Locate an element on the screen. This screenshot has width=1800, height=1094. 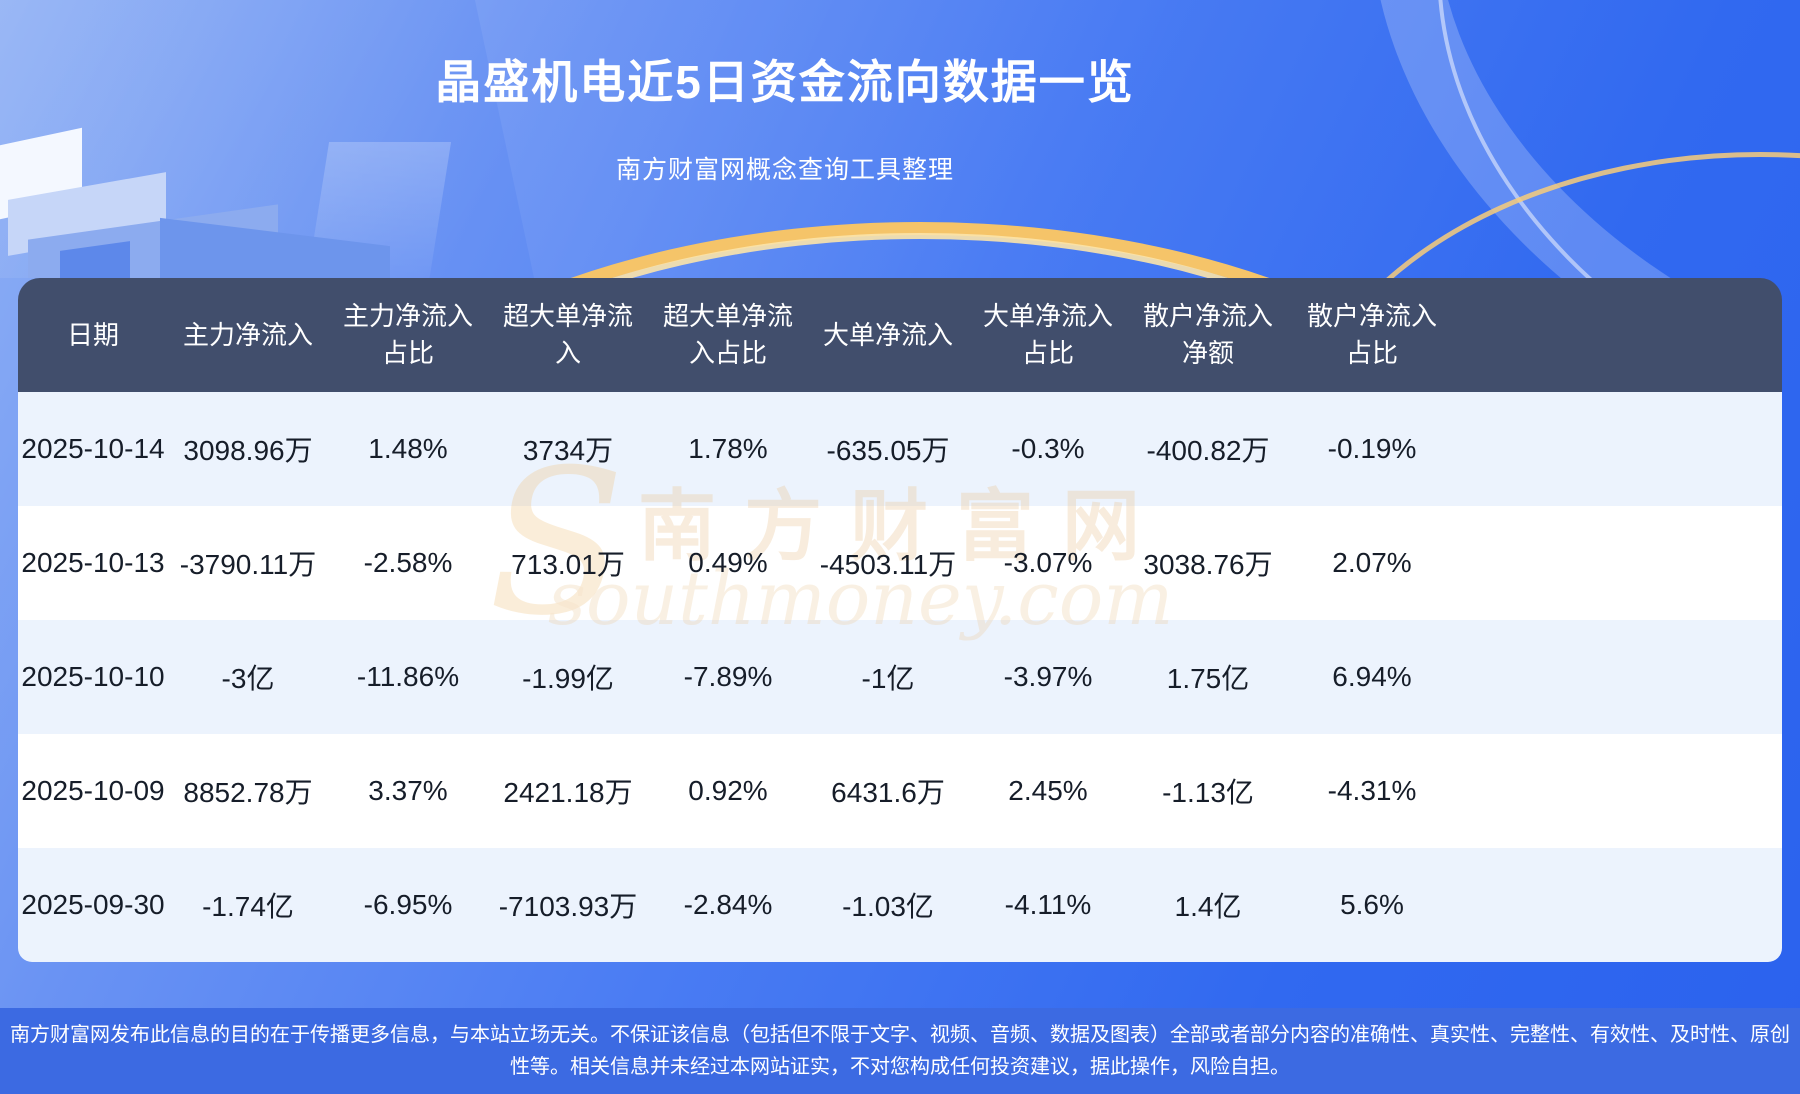
value-cell: -2.58% is located at coordinates (408, 562).